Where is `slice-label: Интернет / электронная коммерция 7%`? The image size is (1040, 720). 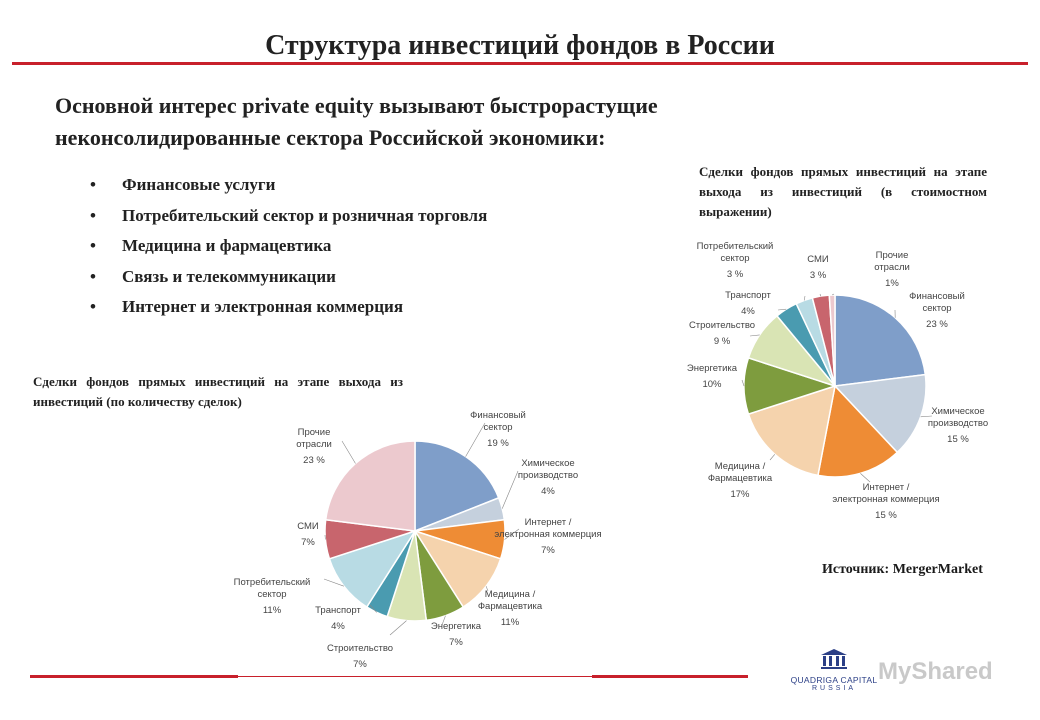
slice-label: Интернет / электронная коммерция 7% is located at coordinates (547, 536).